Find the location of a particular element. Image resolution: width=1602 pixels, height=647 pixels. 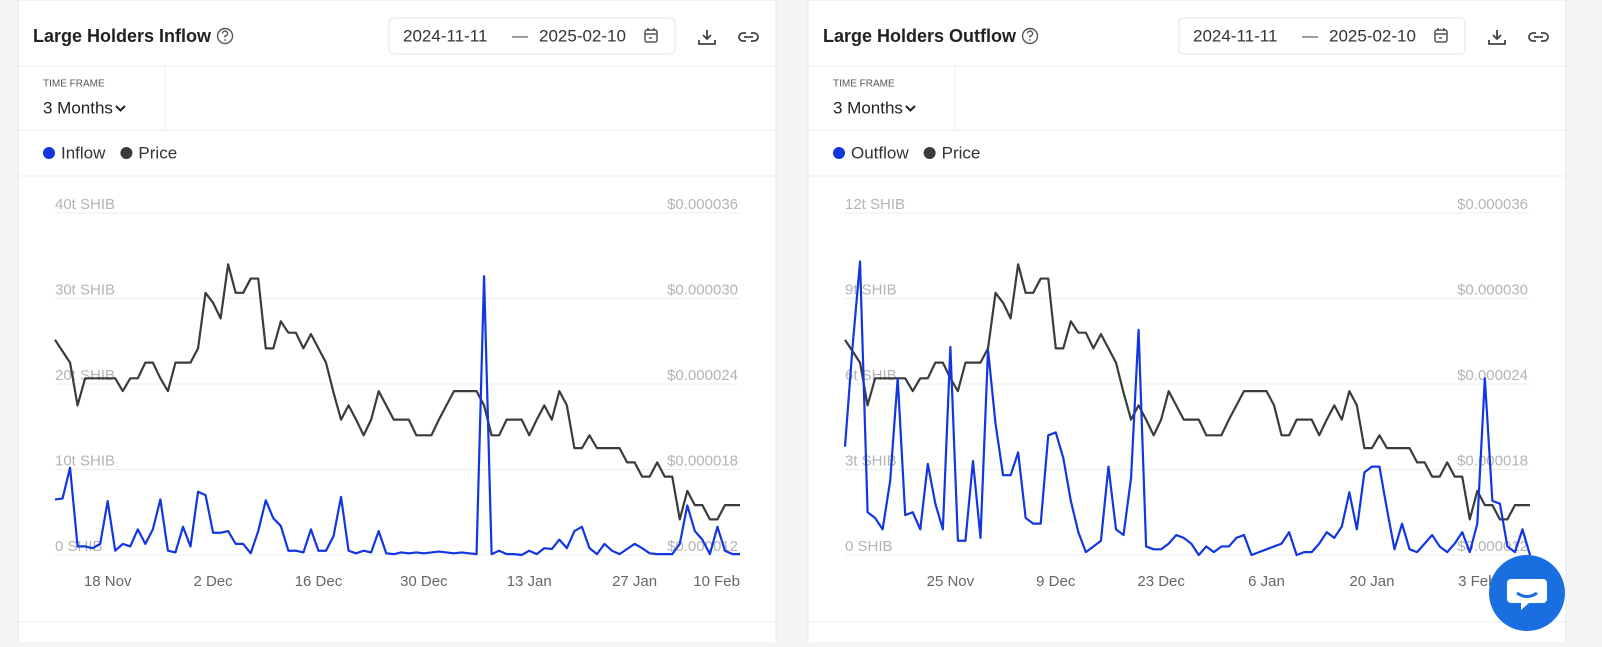

panel-title: Large Holders Outflow is located at coordinates (920, 36).